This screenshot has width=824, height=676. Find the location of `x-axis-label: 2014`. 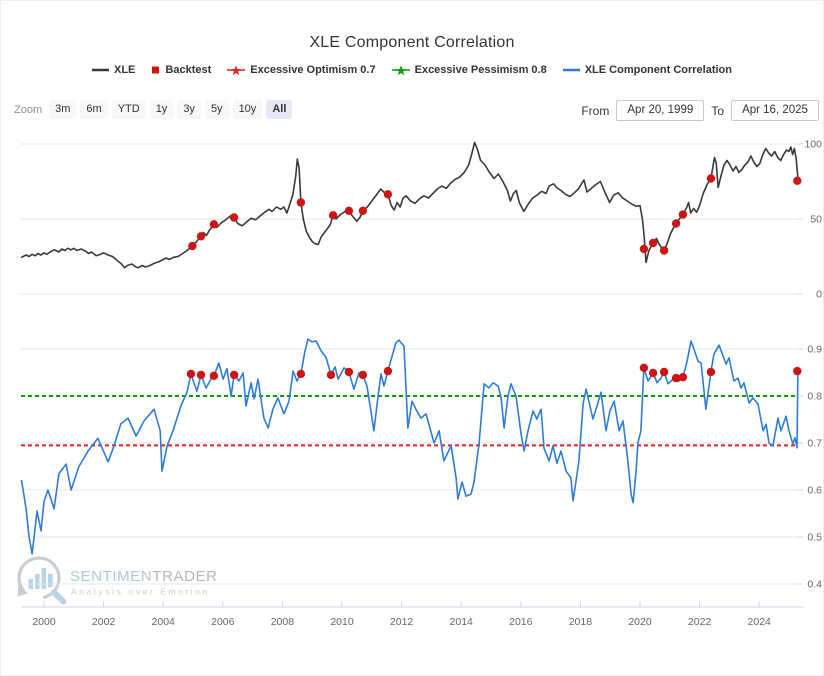

x-axis-label: 2014 is located at coordinates (462, 622).